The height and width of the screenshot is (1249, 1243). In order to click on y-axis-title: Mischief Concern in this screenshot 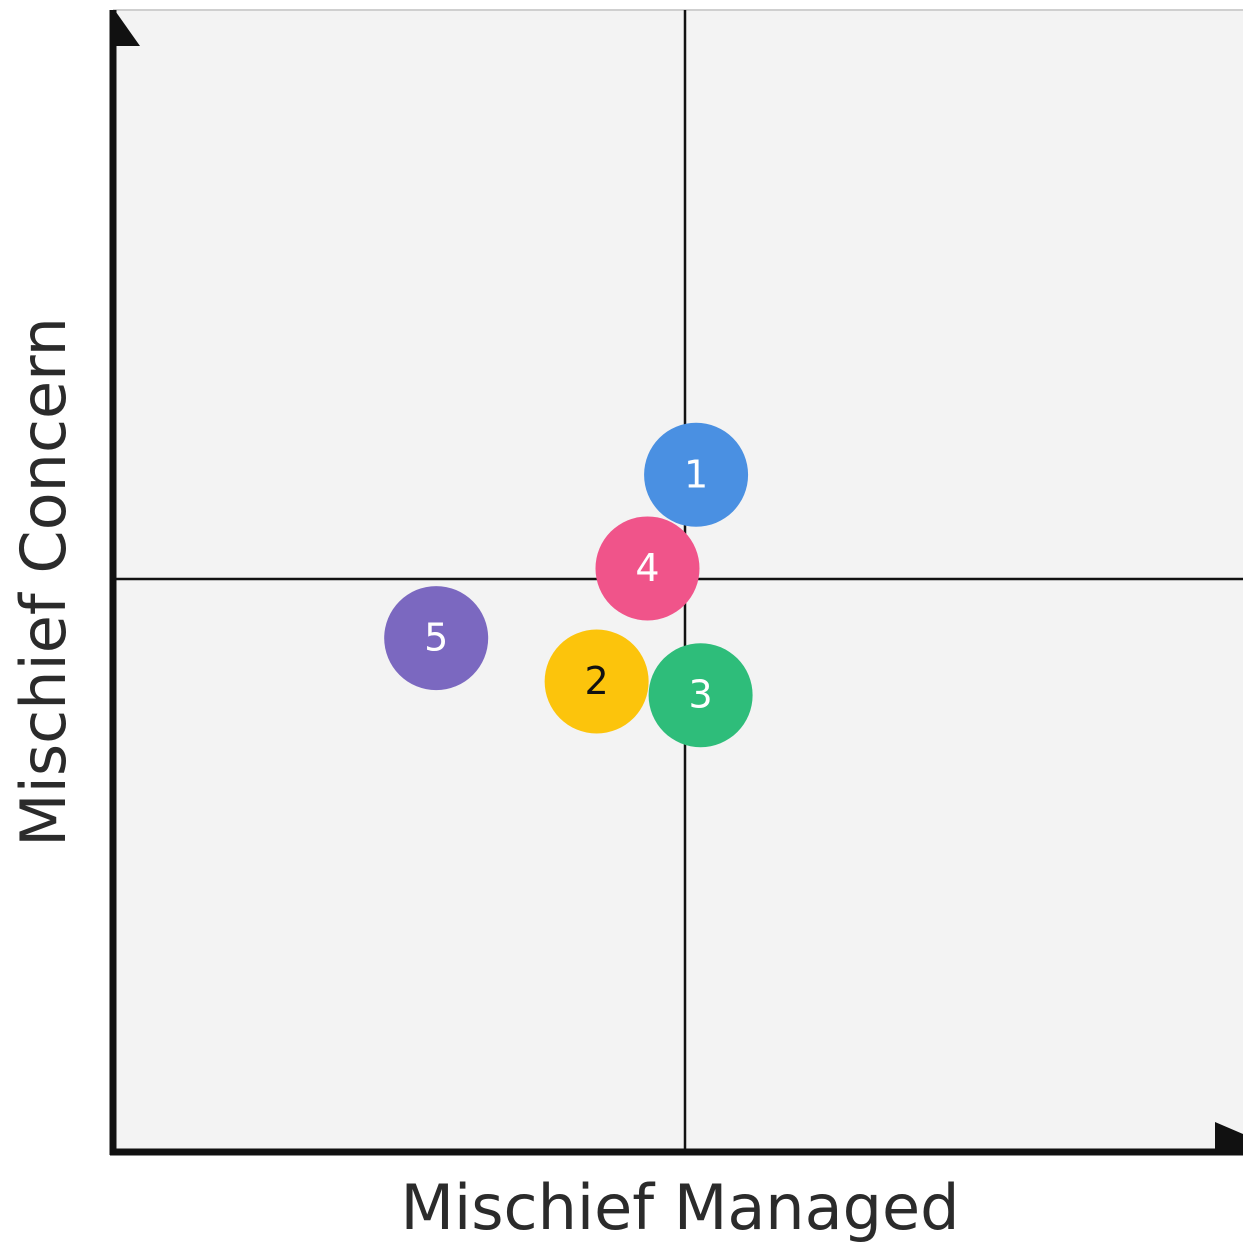, I will do `click(43, 582)`.